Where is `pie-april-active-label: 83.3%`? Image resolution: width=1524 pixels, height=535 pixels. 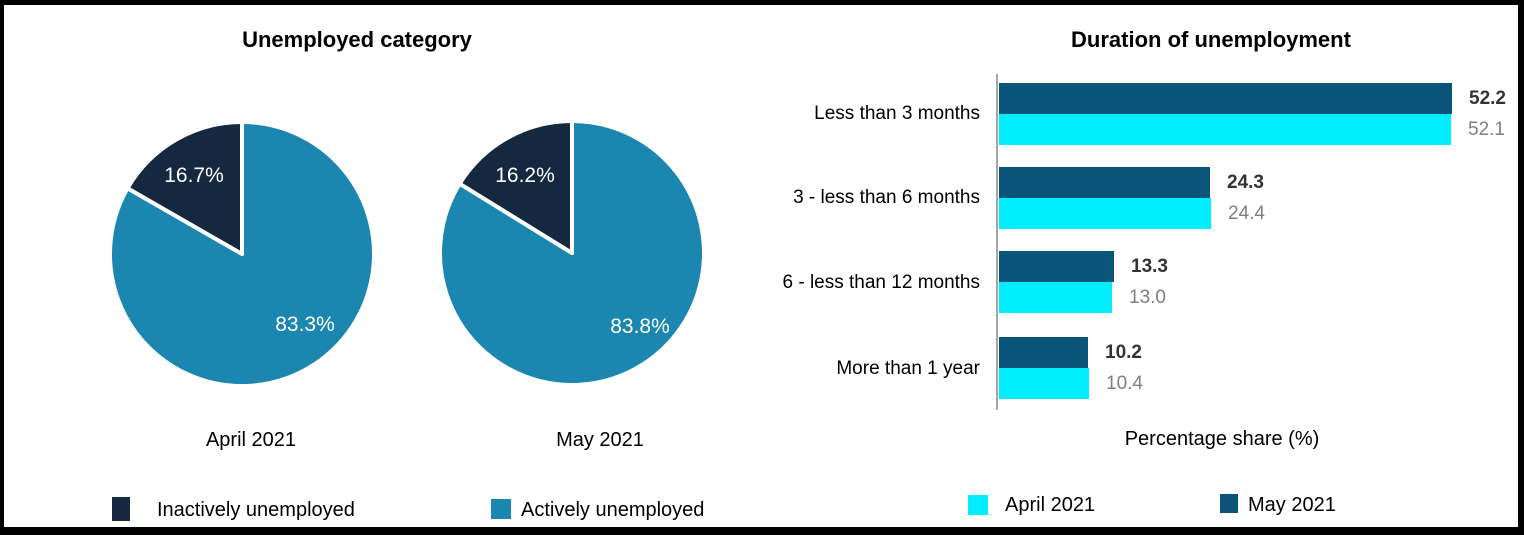
pie-april-active-label: 83.3% is located at coordinates (305, 324).